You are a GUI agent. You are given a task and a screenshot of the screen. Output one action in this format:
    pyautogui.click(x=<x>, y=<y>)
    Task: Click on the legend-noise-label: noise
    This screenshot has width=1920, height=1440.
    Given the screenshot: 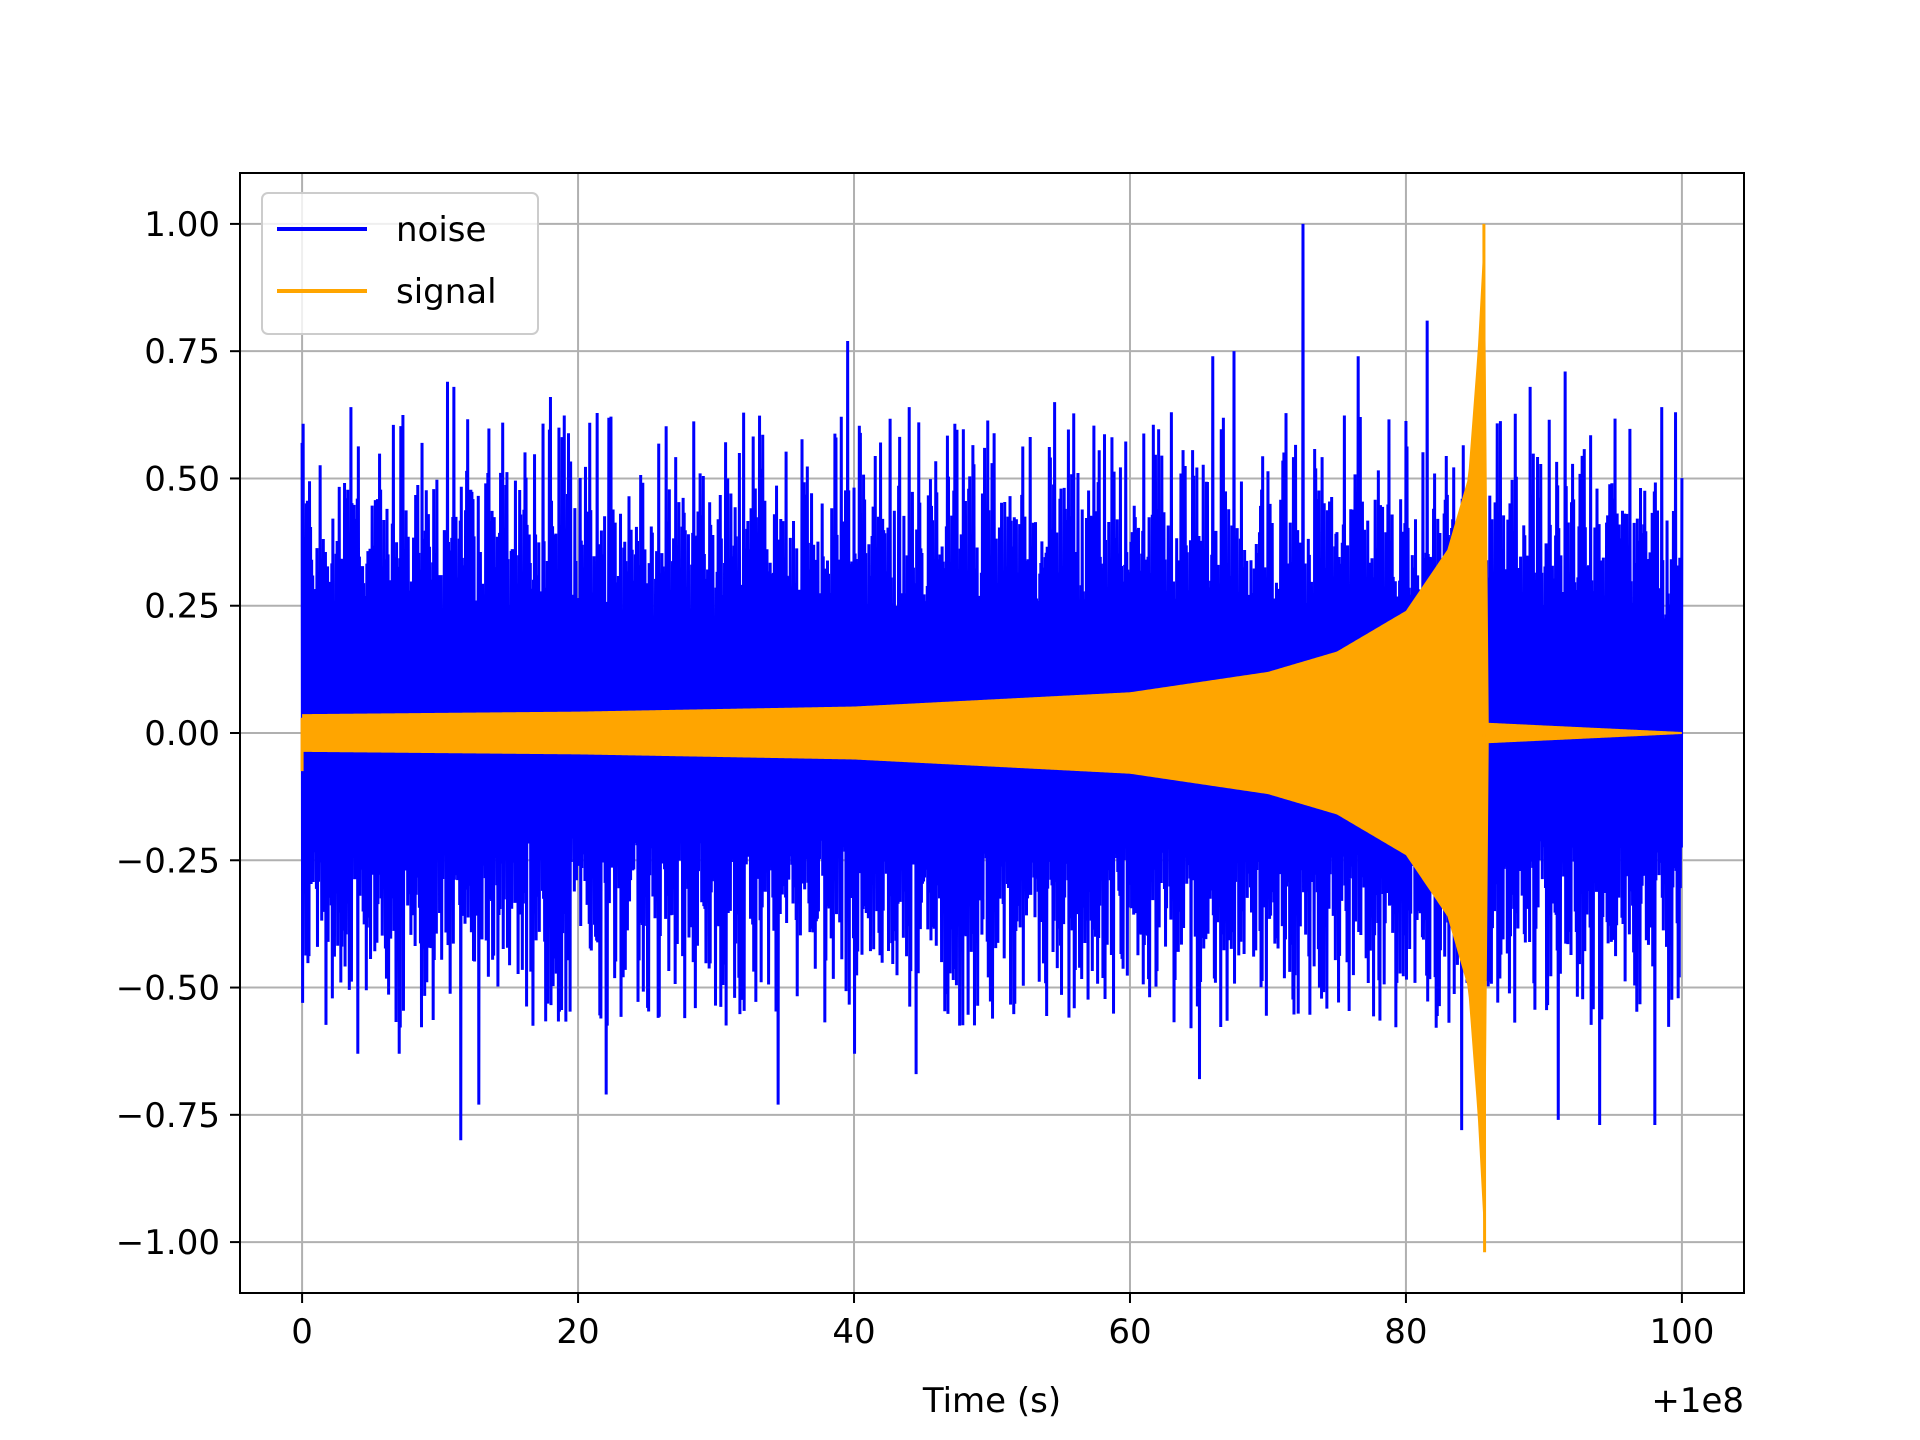 What is the action you would take?
    pyautogui.click(x=441, y=230)
    